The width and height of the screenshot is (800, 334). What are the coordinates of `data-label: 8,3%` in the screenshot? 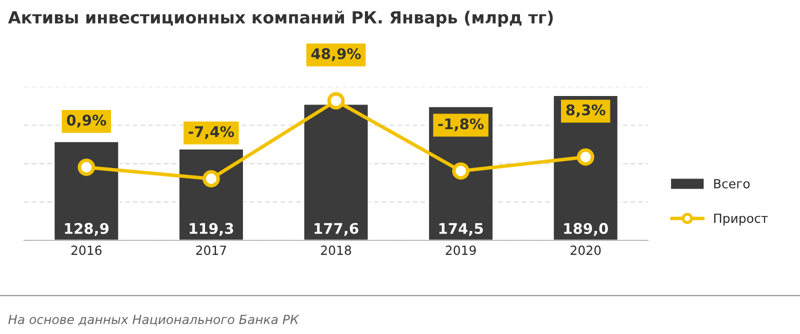 It's located at (586, 111).